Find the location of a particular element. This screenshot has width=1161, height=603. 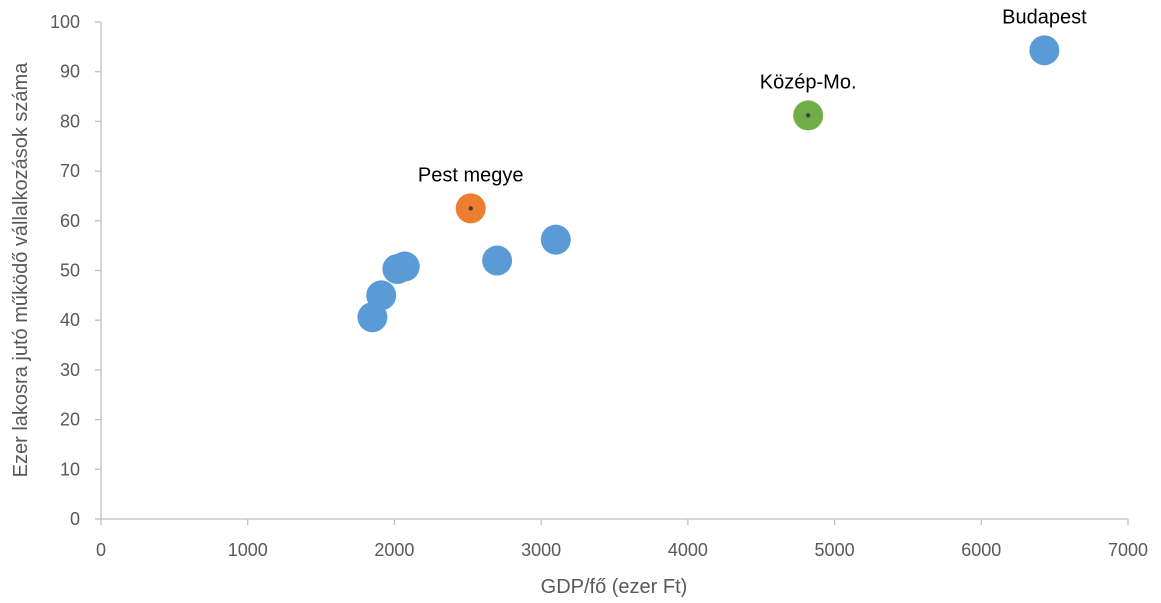

x-tick-label: 0 is located at coordinates (101, 550).